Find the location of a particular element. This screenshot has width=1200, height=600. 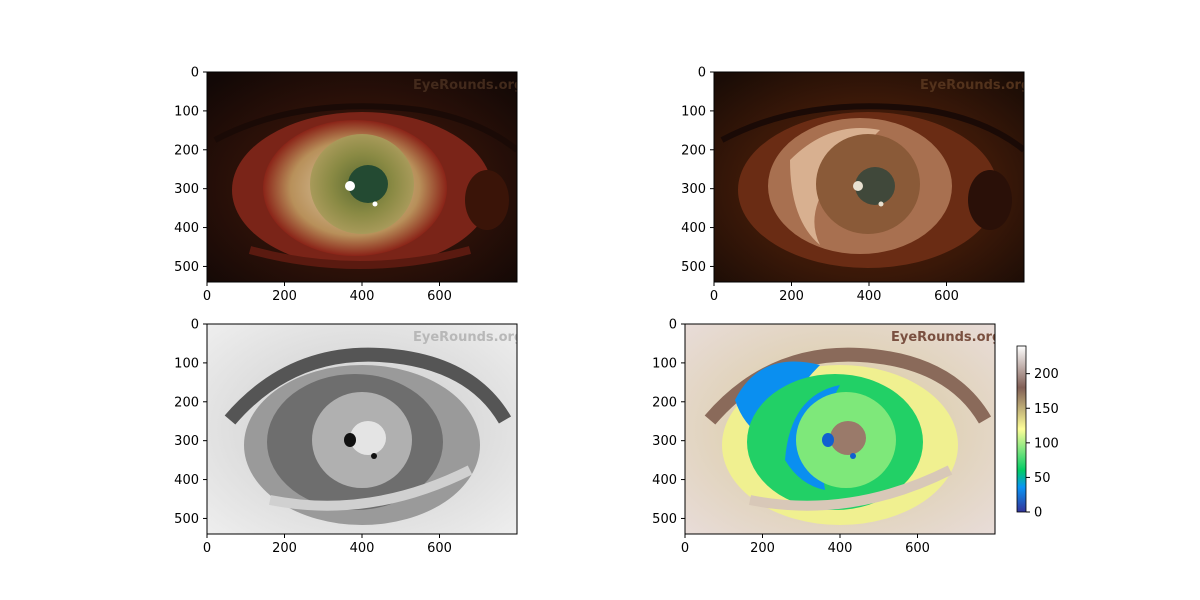

colorbar-tick-label: 0 is located at coordinates (1038, 513).